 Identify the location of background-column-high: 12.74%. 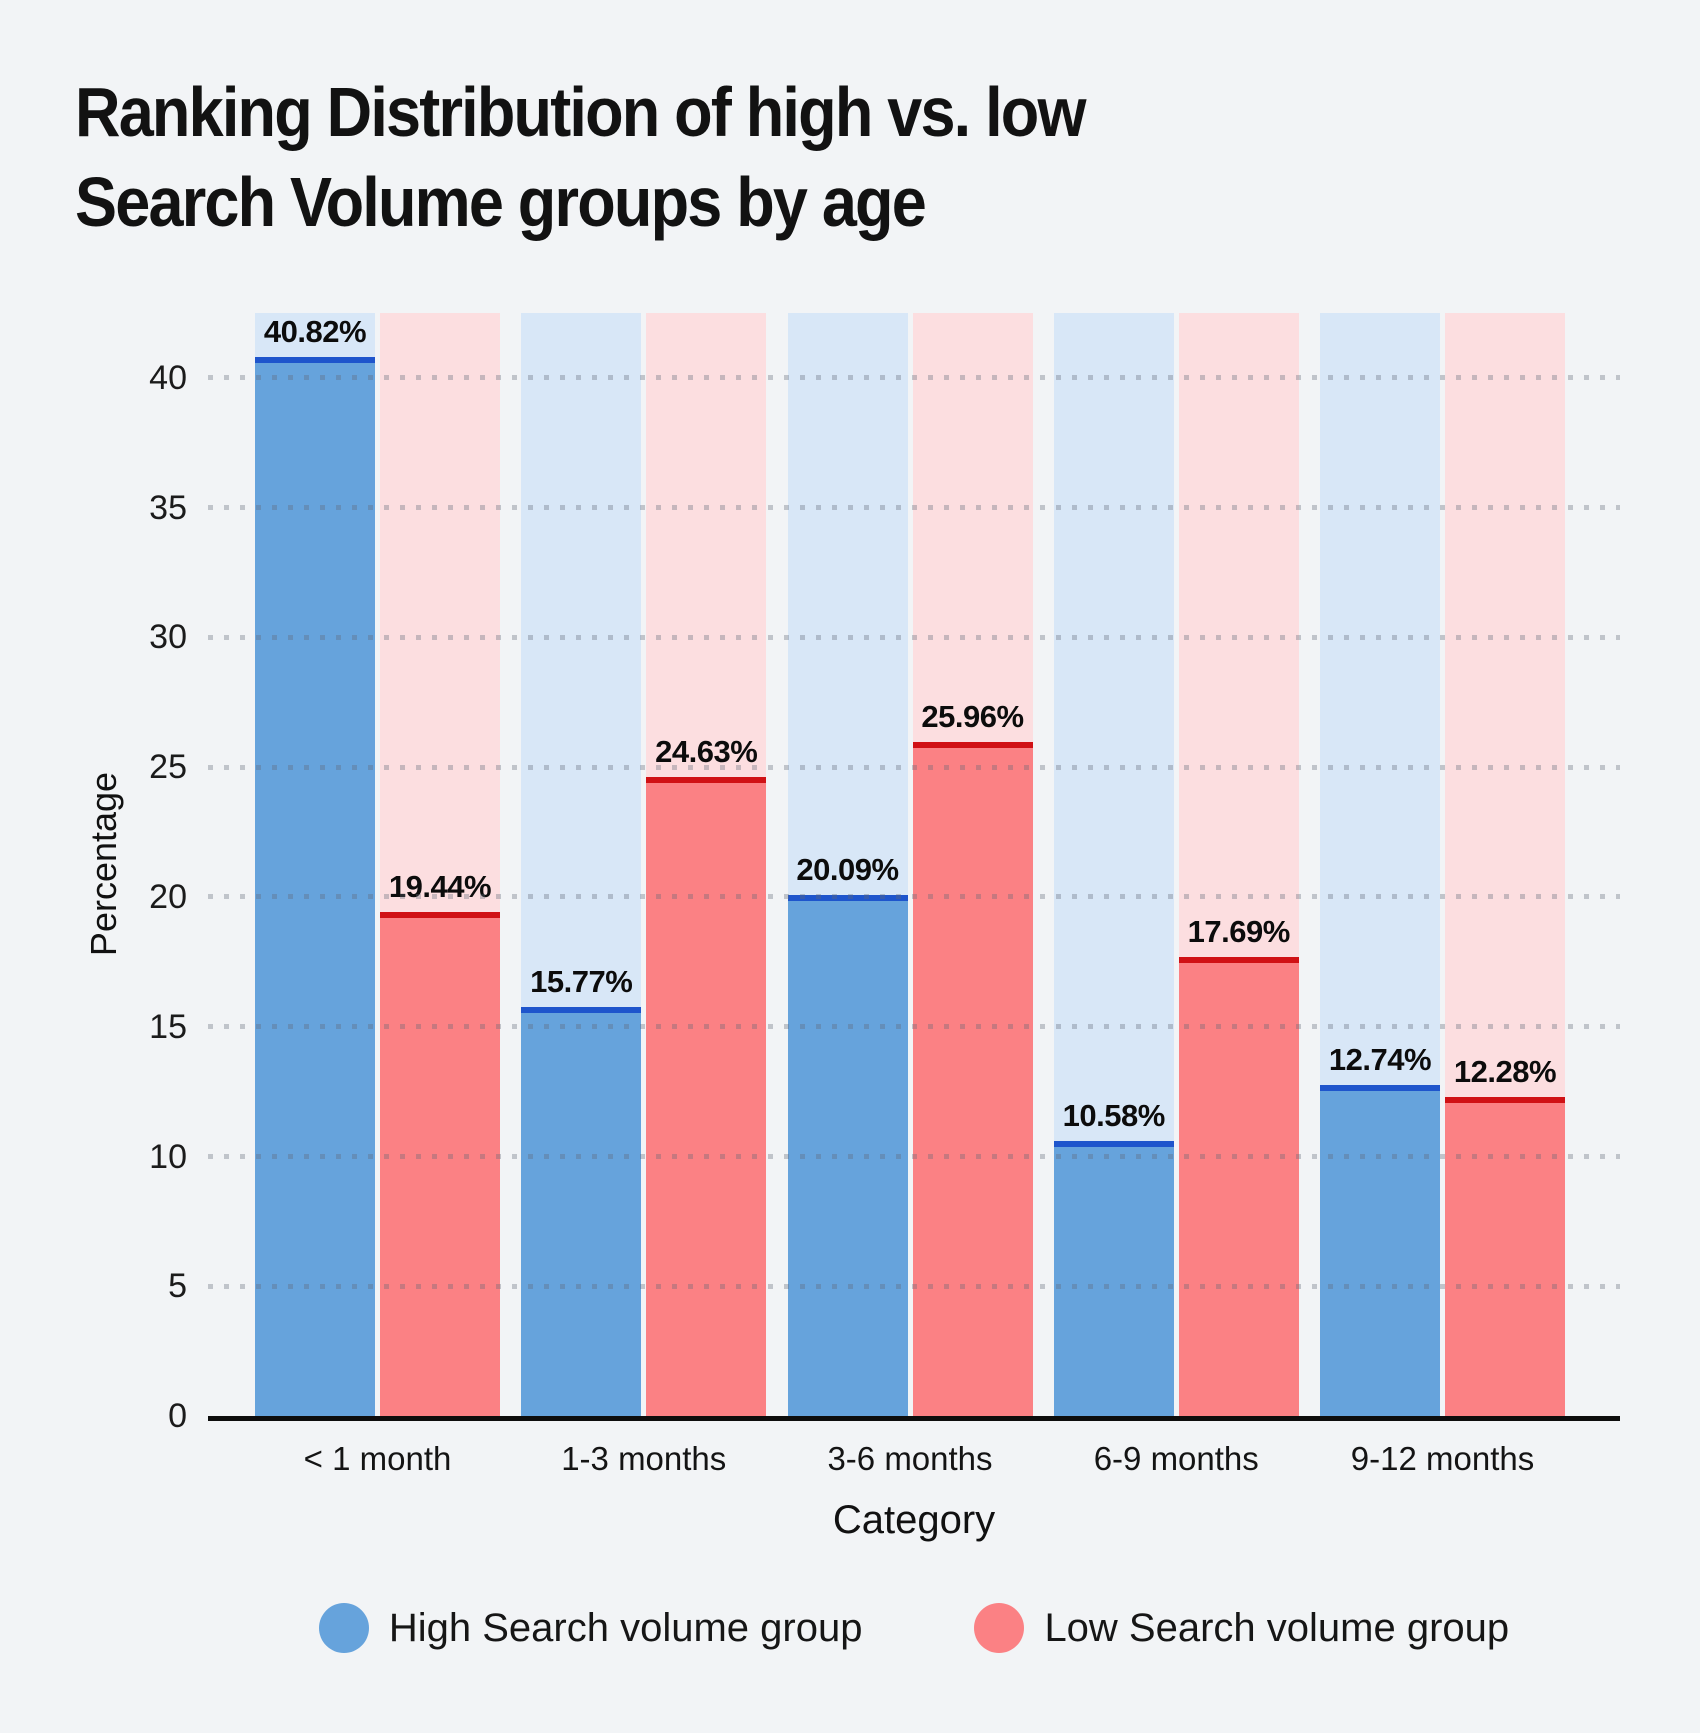
(1380, 864).